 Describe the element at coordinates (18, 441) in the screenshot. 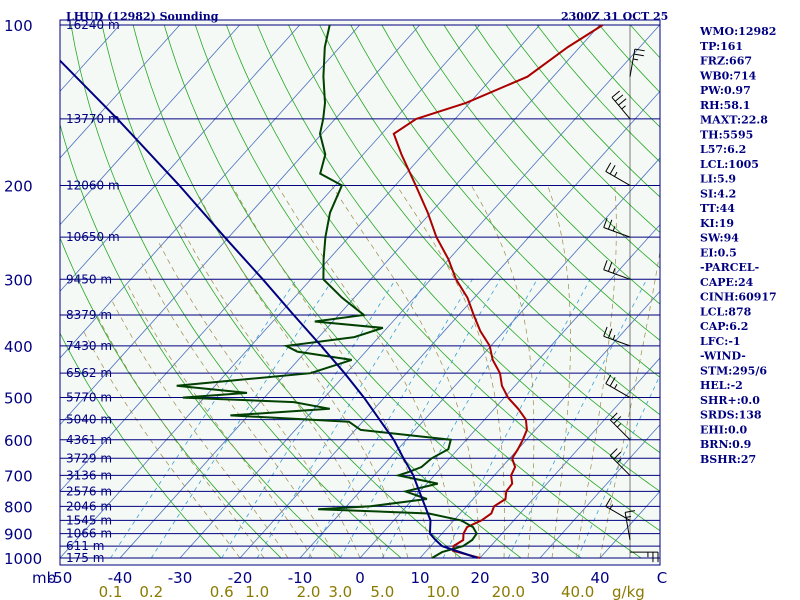

I see `pressure-tick-label: 600` at that location.